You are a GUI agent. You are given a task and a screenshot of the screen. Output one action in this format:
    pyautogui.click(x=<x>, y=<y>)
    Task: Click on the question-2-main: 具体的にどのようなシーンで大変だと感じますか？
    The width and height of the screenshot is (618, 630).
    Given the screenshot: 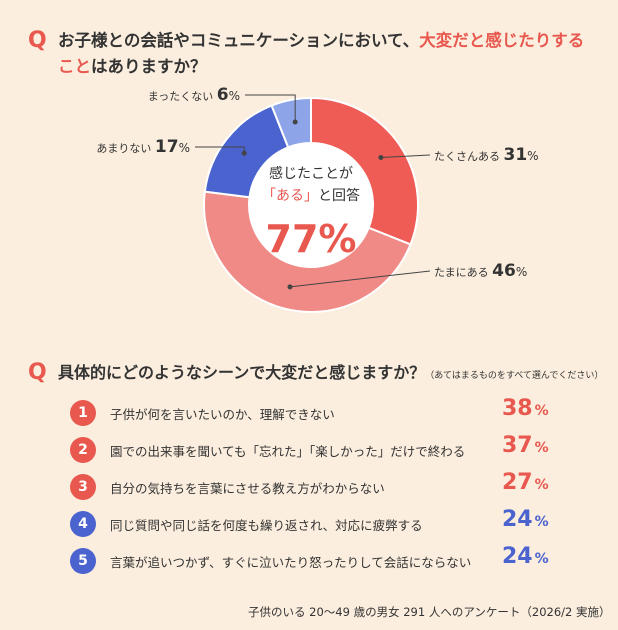 What is the action you would take?
    pyautogui.click(x=242, y=372)
    